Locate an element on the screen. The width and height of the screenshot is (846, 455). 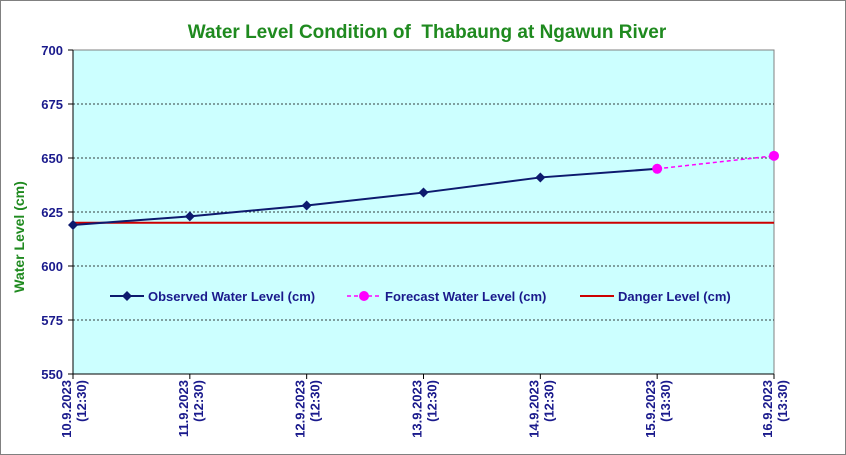
y-tick-label: 550 is located at coordinates (52, 374).